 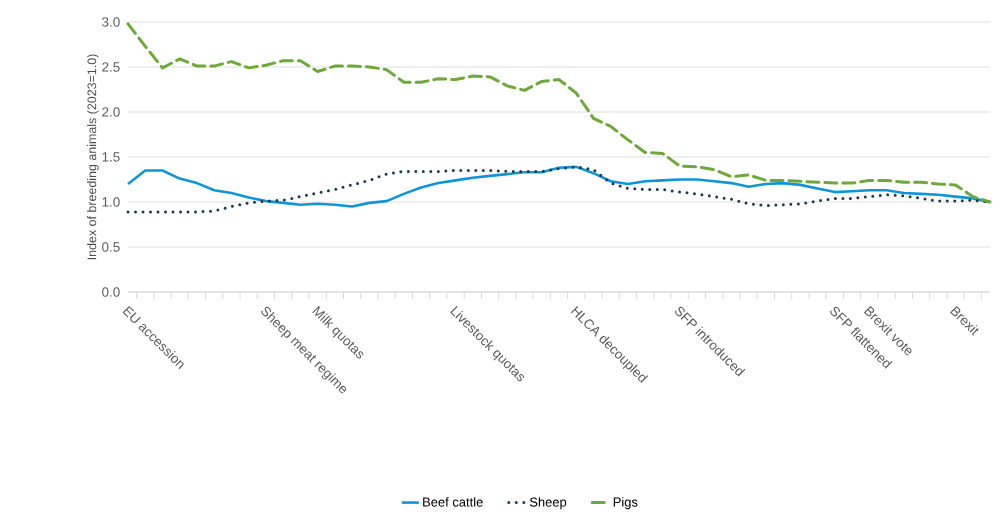 What do you see at coordinates (111, 292) in the screenshot?
I see `y-tick-label: 0.0` at bounding box center [111, 292].